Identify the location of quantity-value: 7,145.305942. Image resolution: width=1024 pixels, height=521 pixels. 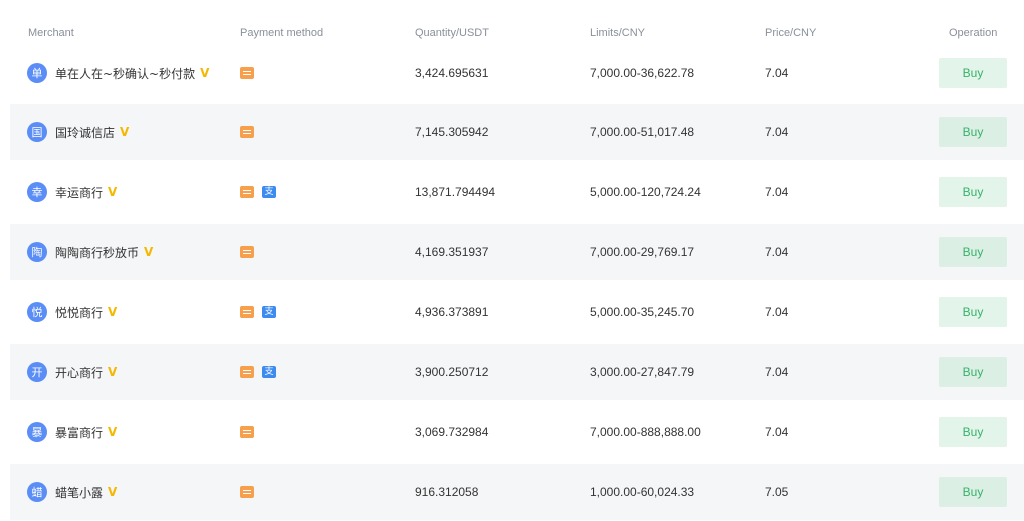
(452, 132).